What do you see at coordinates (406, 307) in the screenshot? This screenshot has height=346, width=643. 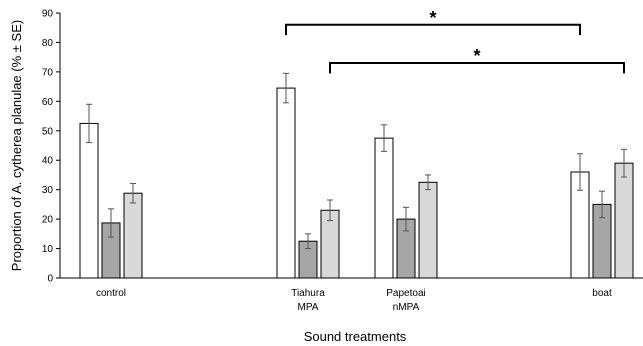 I see `x-category-label: nMPA` at bounding box center [406, 307].